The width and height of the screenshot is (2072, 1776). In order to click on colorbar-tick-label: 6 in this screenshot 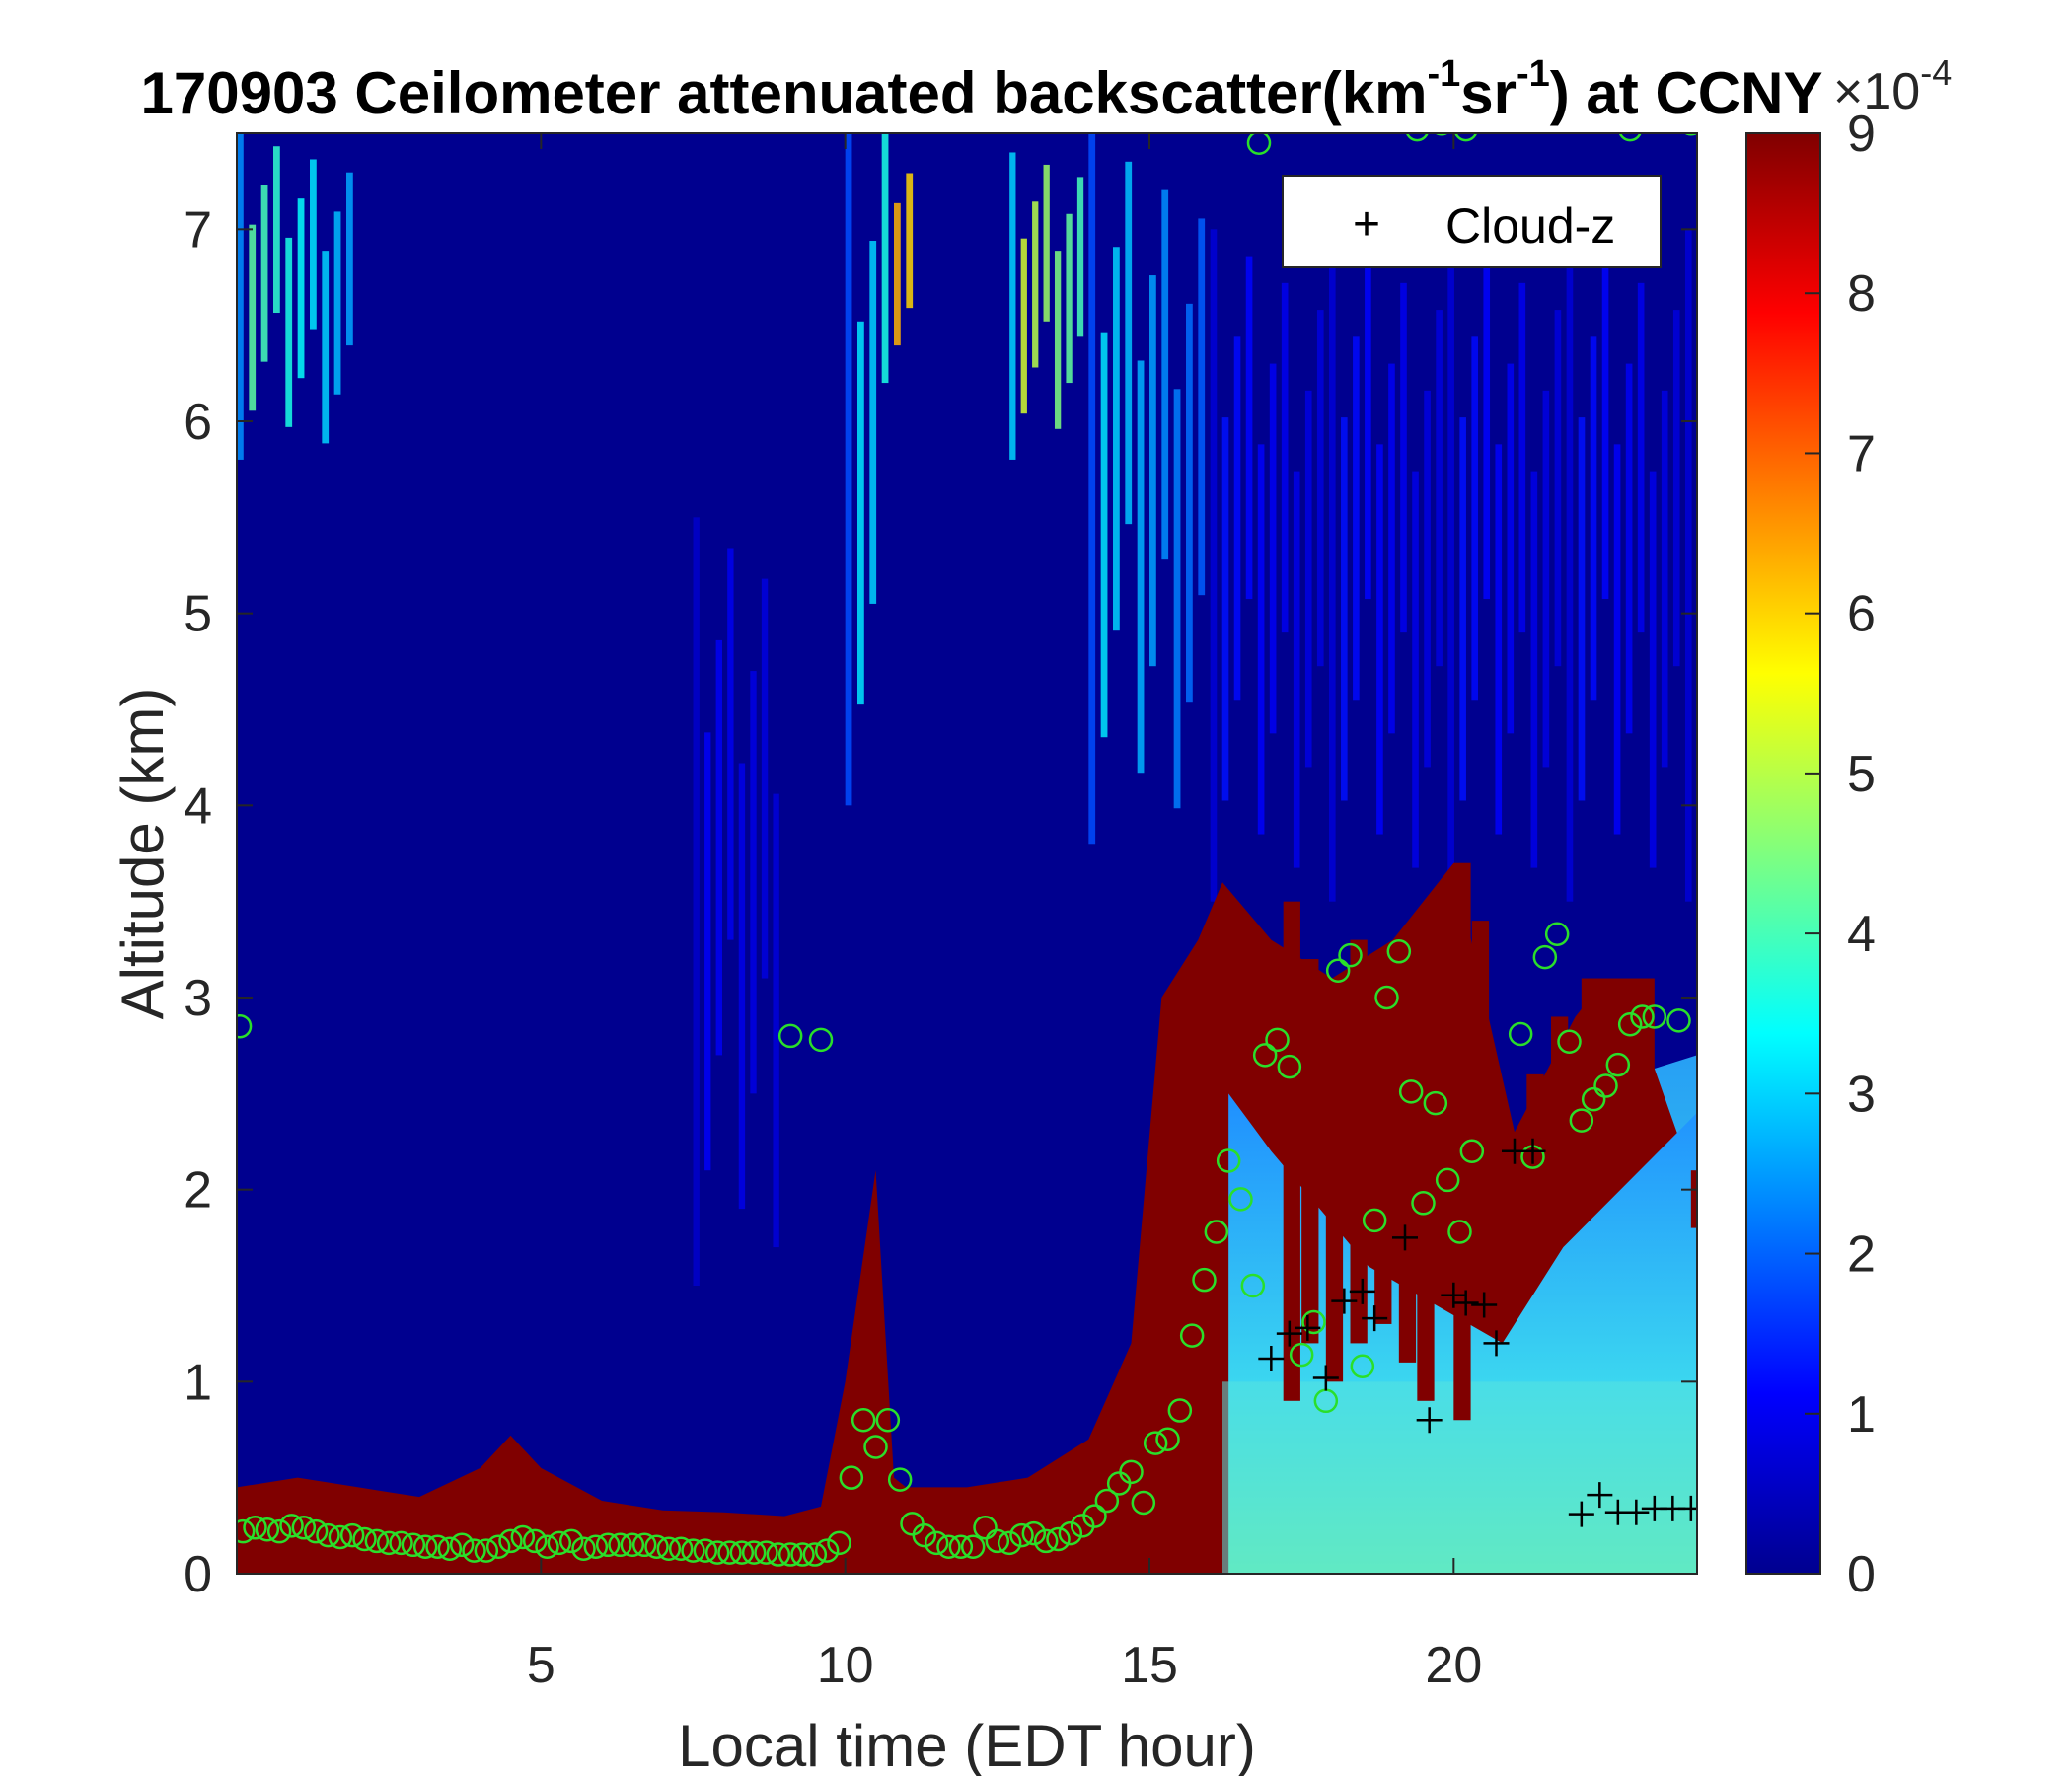, I will do `click(1862, 614)`.